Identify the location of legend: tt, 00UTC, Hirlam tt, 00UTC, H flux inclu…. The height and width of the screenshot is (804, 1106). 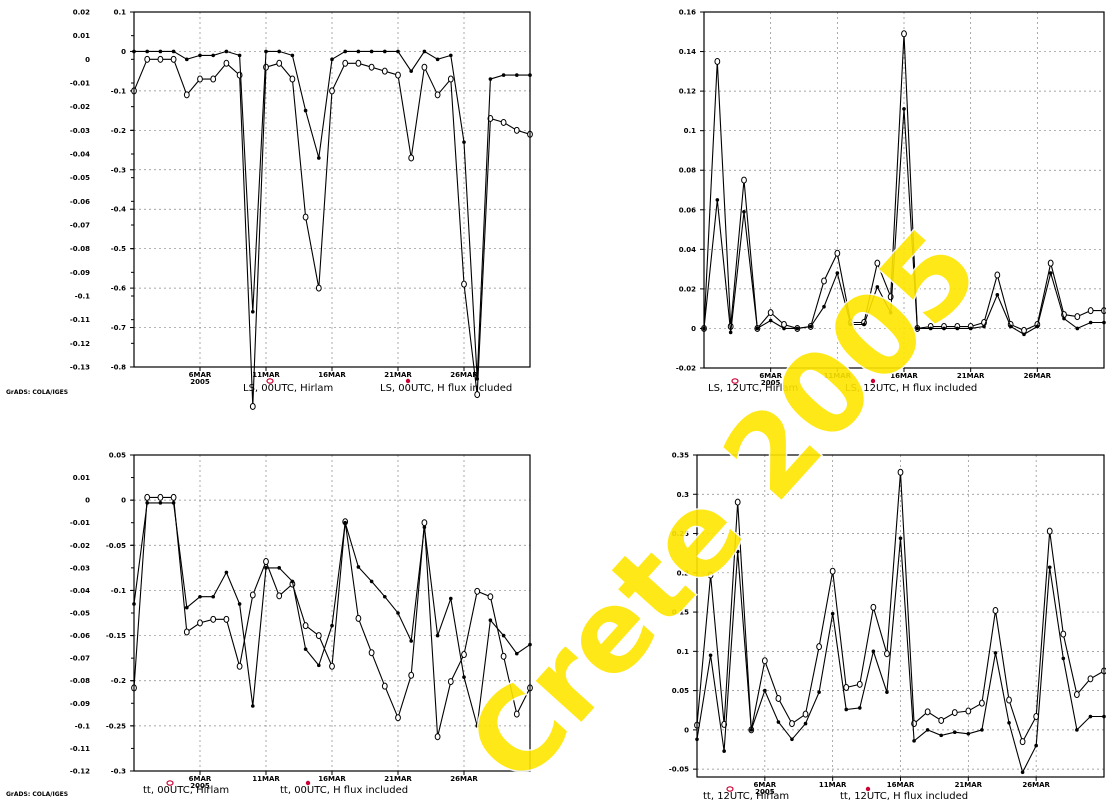
(275, 788).